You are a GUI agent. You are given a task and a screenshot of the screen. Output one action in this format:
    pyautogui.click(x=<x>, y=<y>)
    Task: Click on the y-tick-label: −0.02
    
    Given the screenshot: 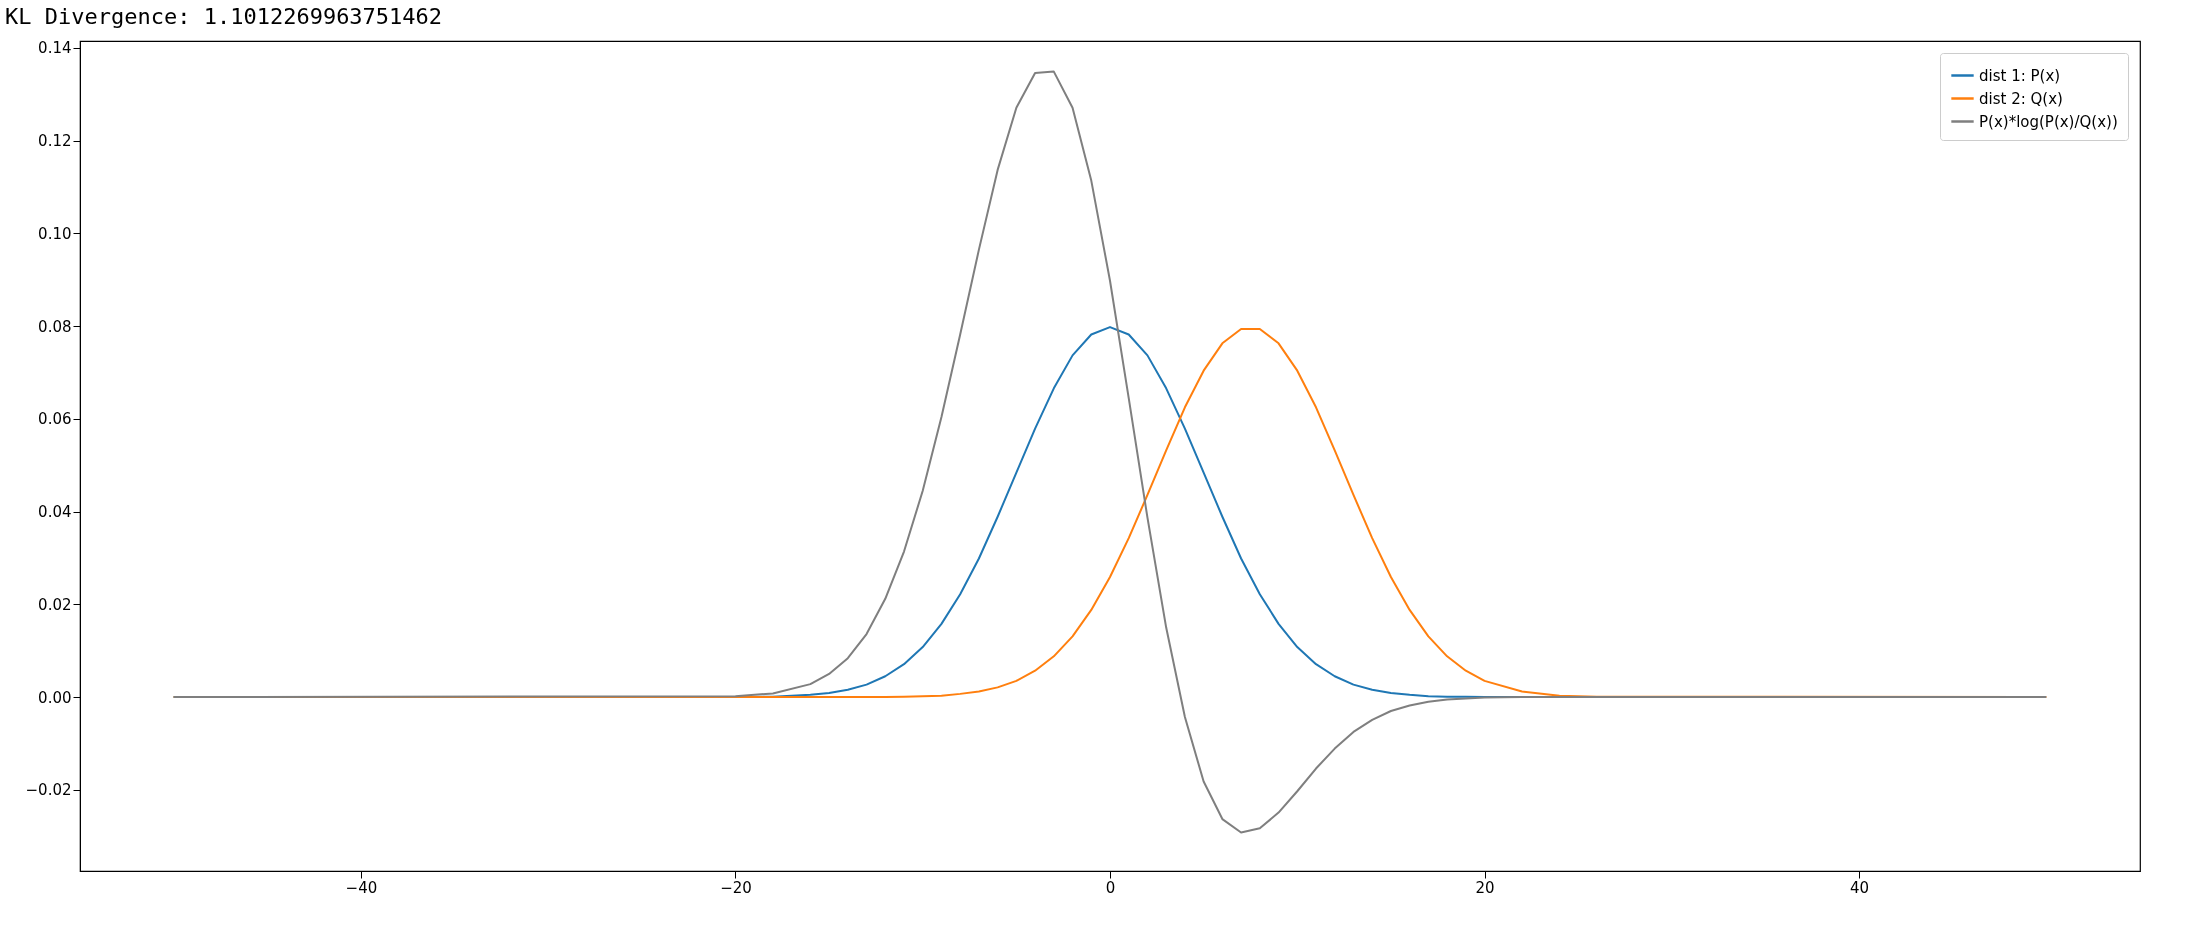 What is the action you would take?
    pyautogui.click(x=48, y=790)
    